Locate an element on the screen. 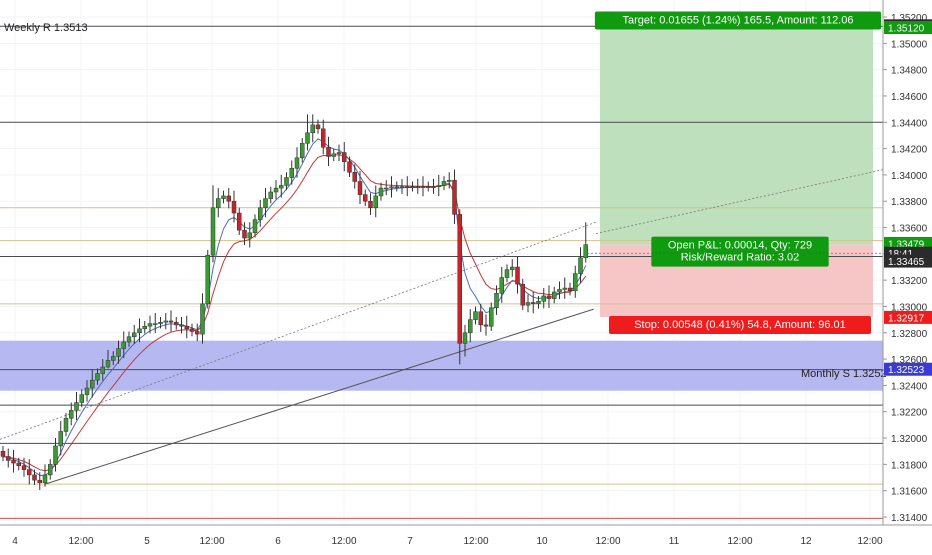  time-tick-label: 10 is located at coordinates (542, 541).